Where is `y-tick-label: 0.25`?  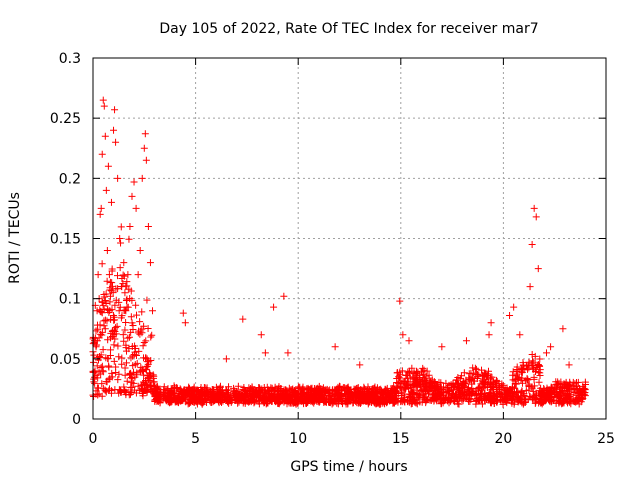 y-tick-label: 0.25 is located at coordinates (65, 119).